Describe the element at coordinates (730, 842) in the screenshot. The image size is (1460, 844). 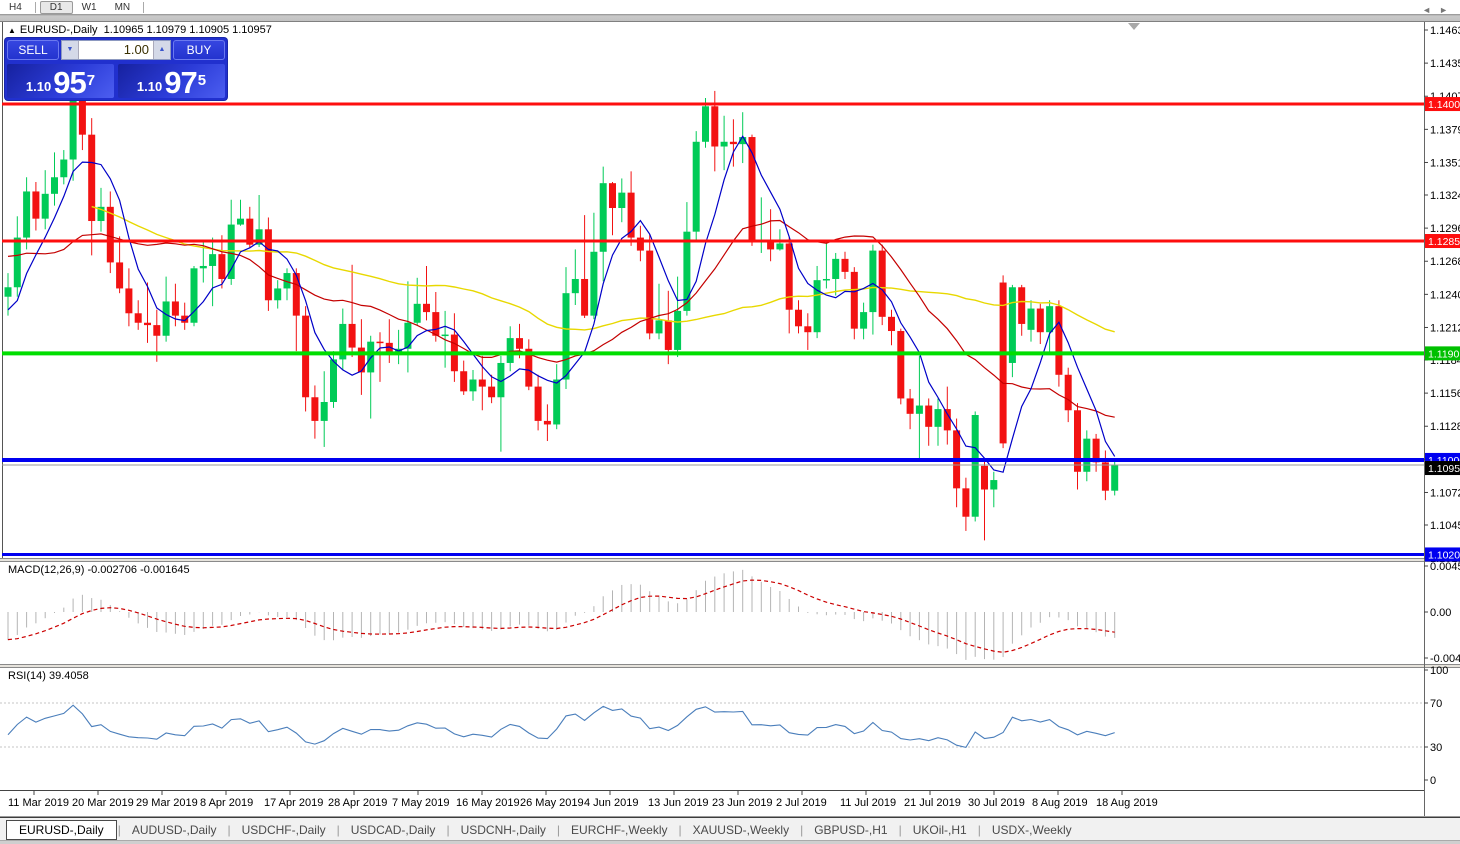
I see `window-bottom-strip` at that location.